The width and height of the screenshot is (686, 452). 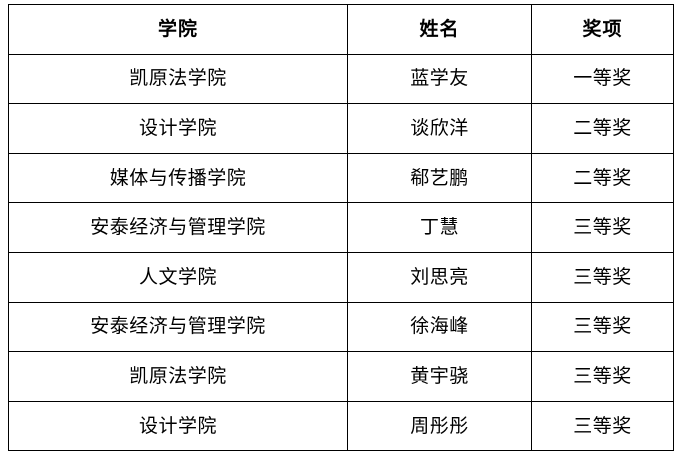 I want to click on cell-college: 媒体与传播学院, so click(x=178, y=178).